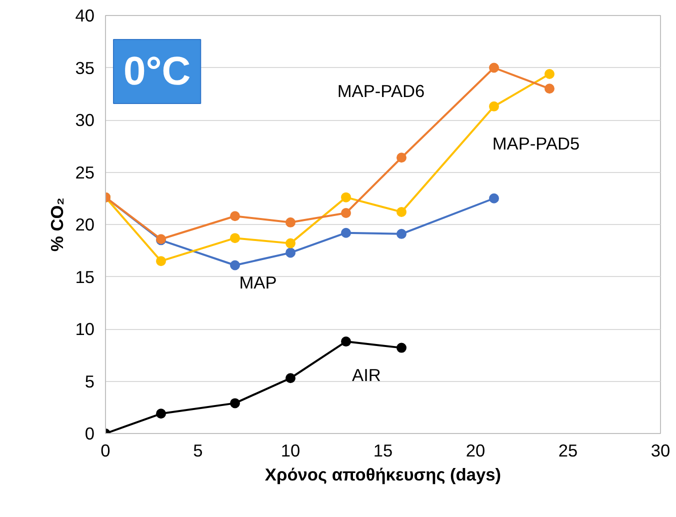 This screenshot has height=517, width=676. Describe the element at coordinates (381, 90) in the screenshot. I see `series-label: MAP-PAD6` at that location.